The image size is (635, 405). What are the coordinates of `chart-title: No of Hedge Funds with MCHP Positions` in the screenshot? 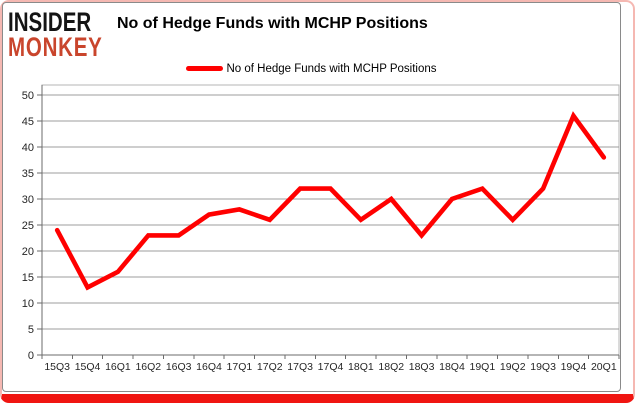 It's located at (272, 23).